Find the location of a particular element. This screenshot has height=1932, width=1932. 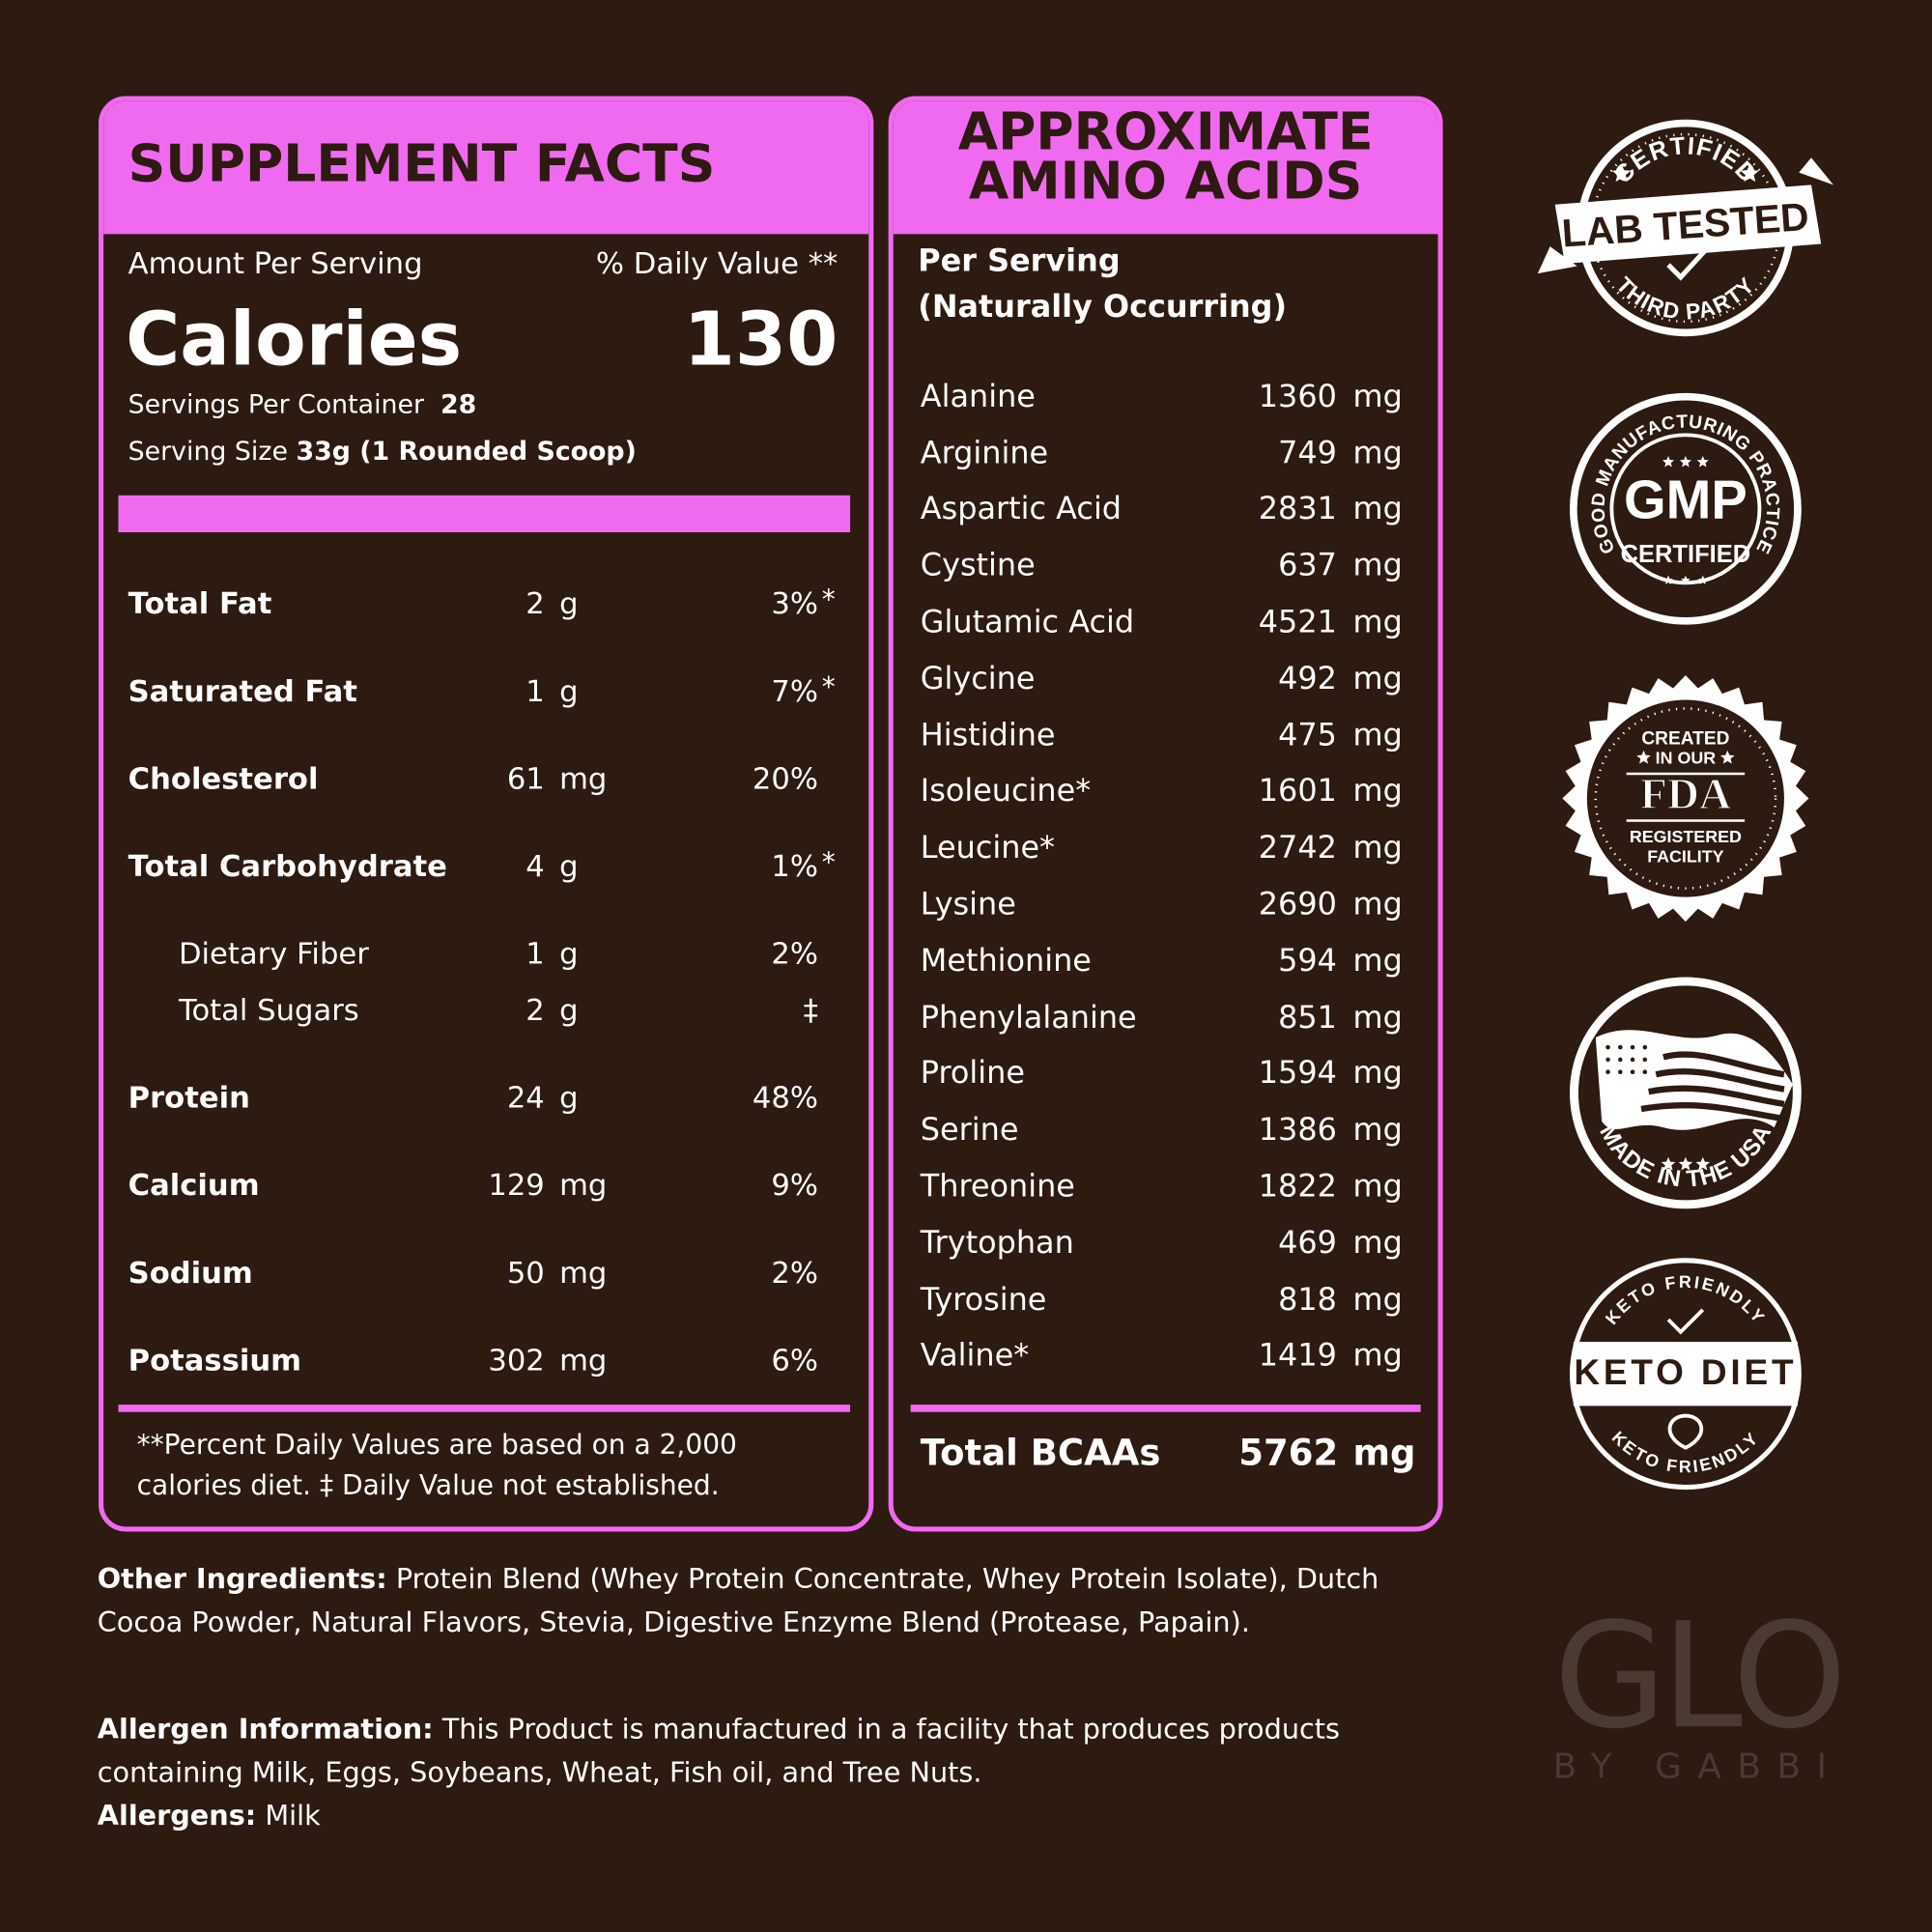

serving-size-value: 33g (1 Rounded Scoop) is located at coordinates (466, 451).